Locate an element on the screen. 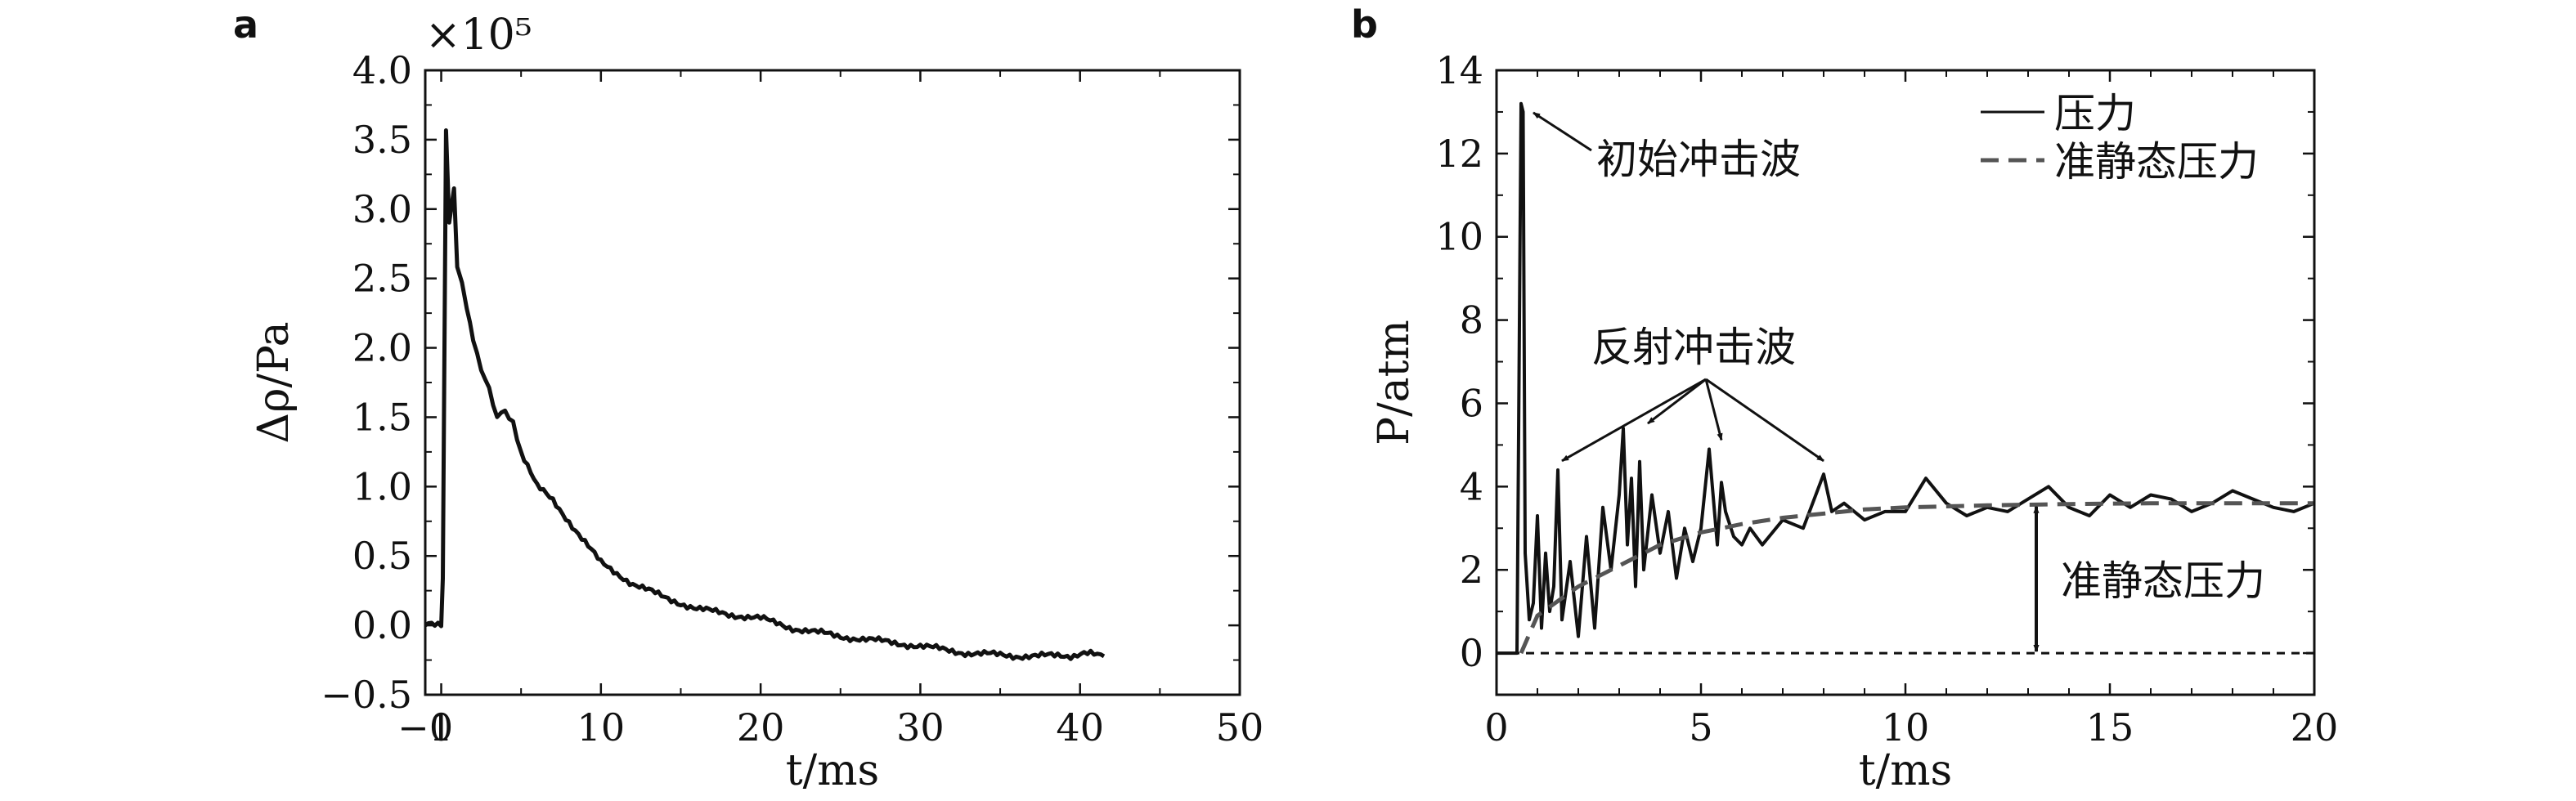 The height and width of the screenshot is (801, 2576). legend-label-pressure: 压力 is located at coordinates (2095, 114).